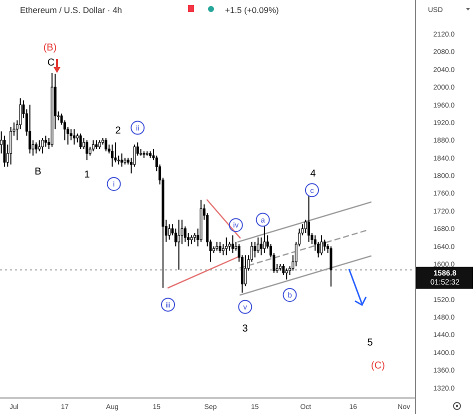 The image size is (474, 414). I want to click on annotation: (B), so click(50, 48).